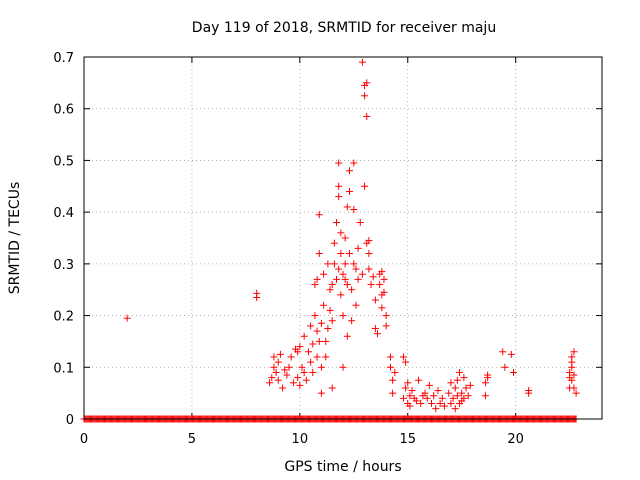 The image size is (640, 480). What do you see at coordinates (63, 265) in the screenshot?
I see `y-tick-label: 0.3` at bounding box center [63, 265].